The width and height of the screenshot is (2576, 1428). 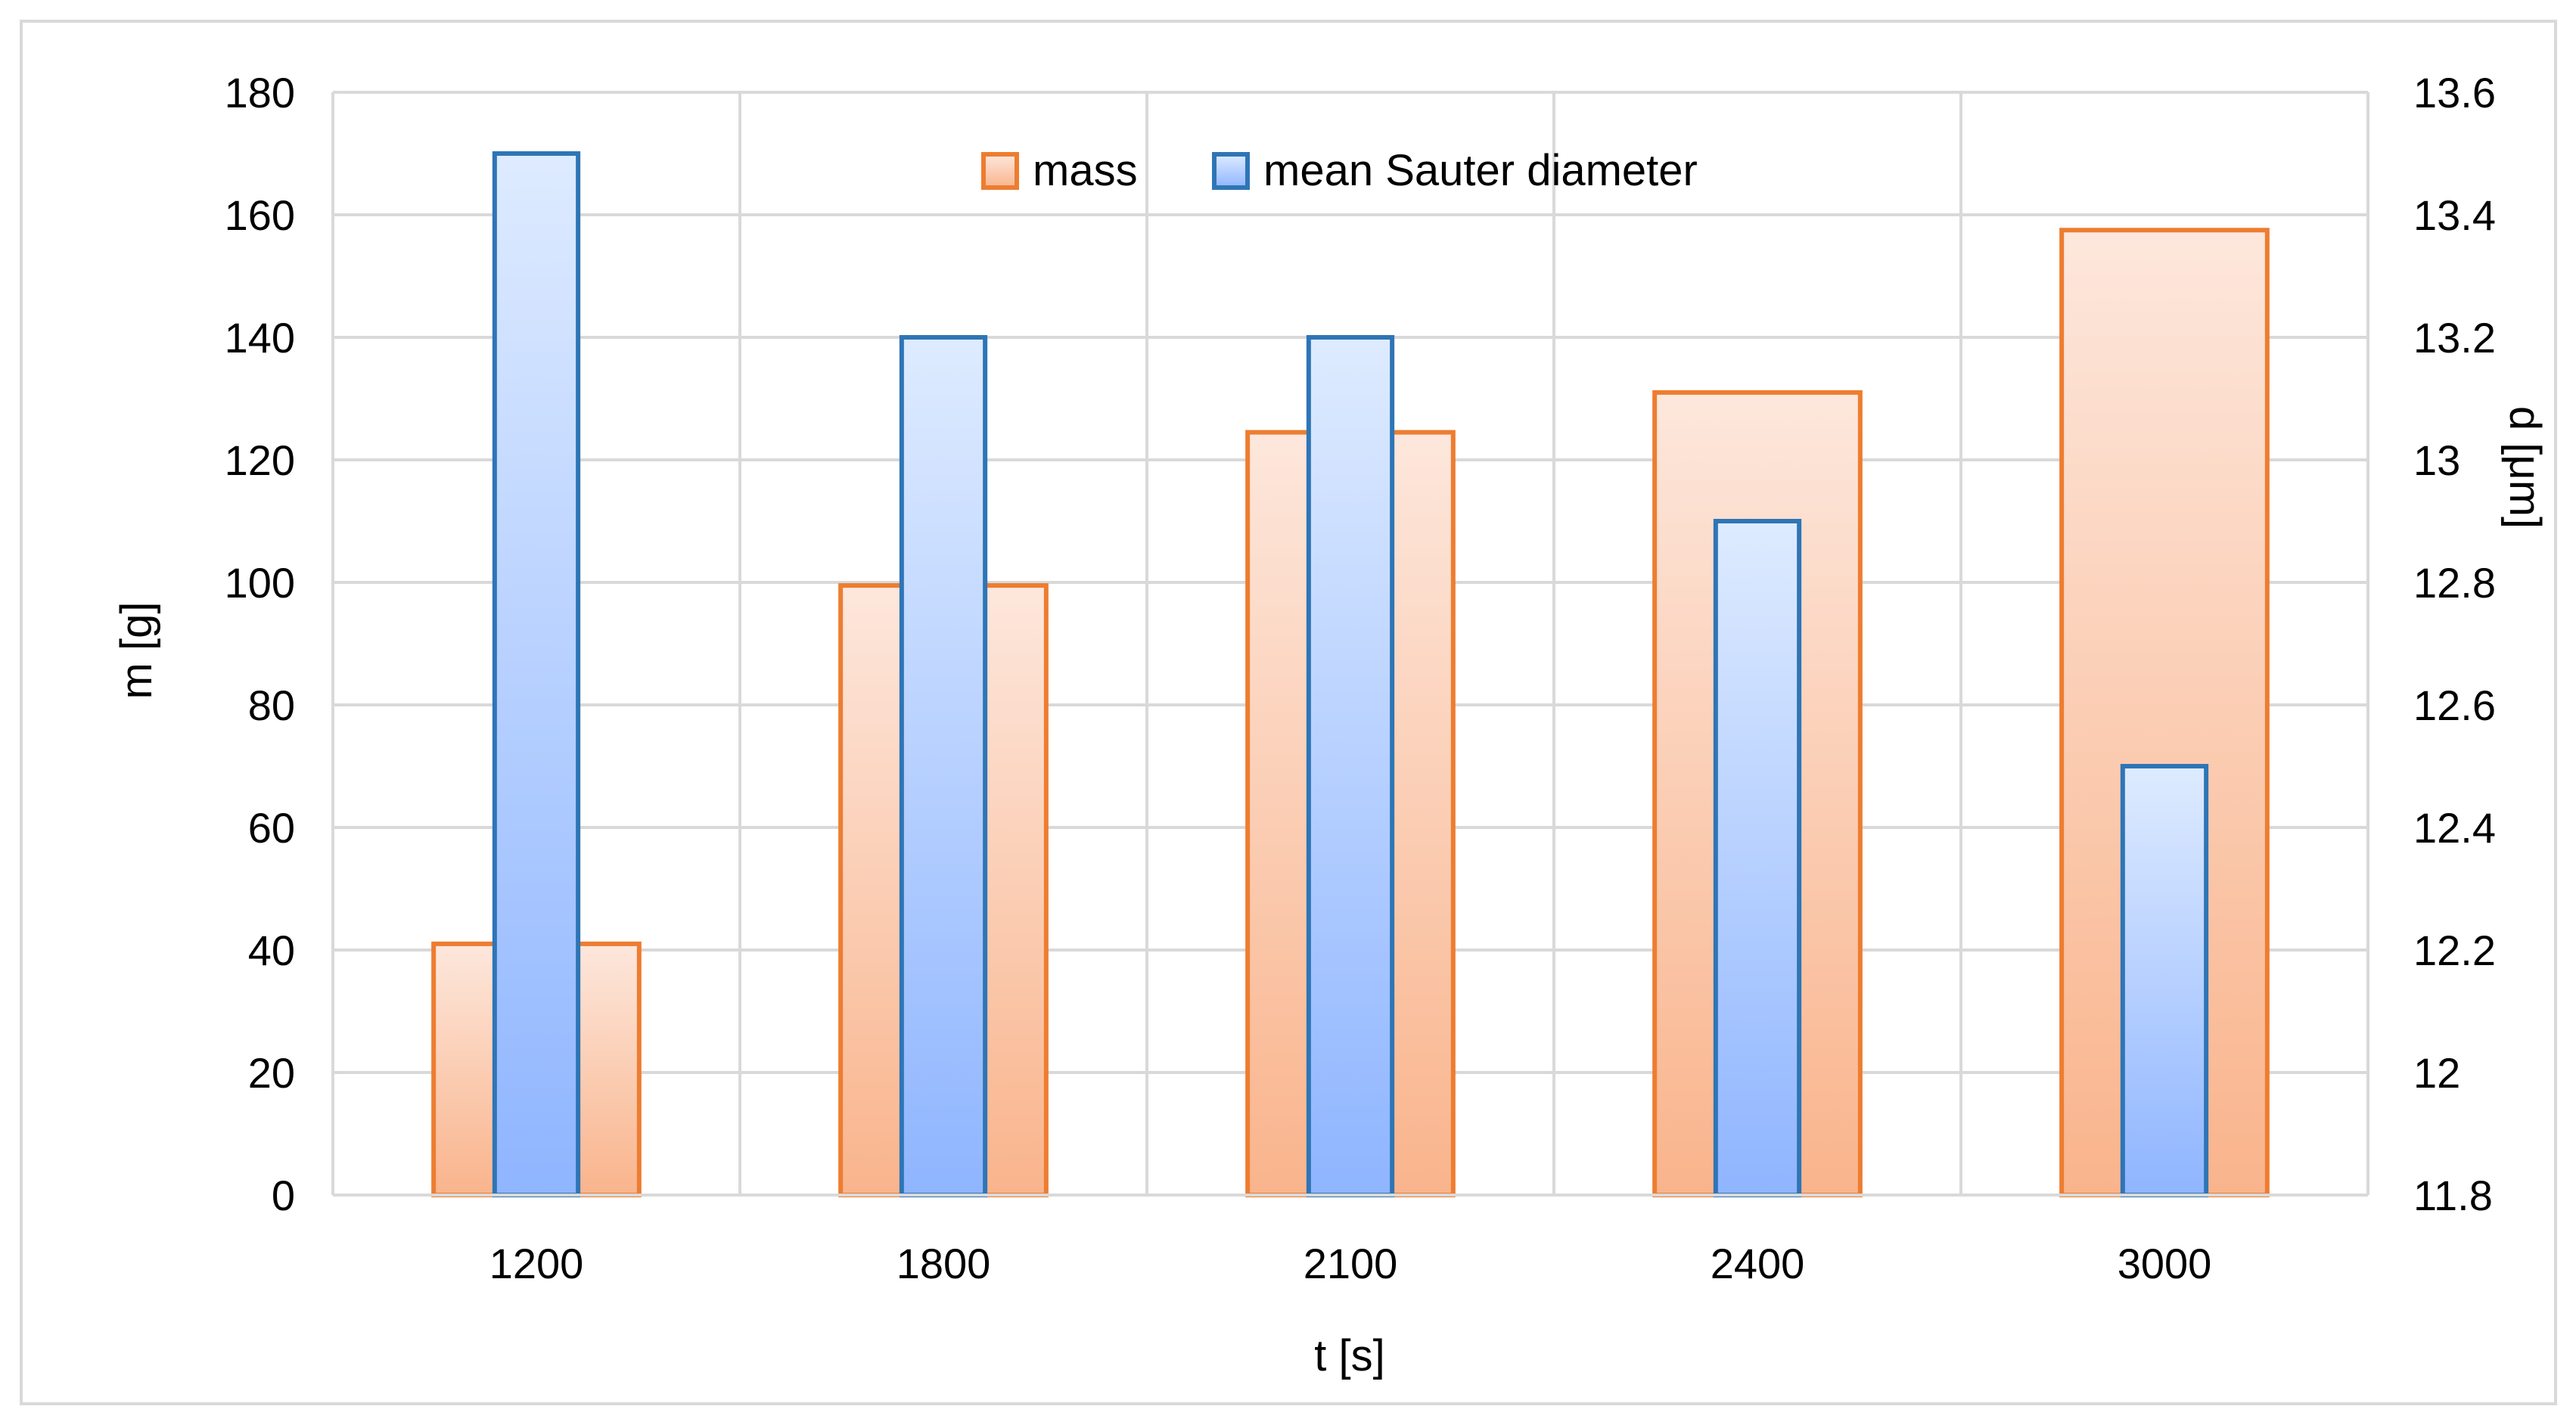 What do you see at coordinates (1349, 1355) in the screenshot?
I see `x-axis-title: t [s]` at bounding box center [1349, 1355].